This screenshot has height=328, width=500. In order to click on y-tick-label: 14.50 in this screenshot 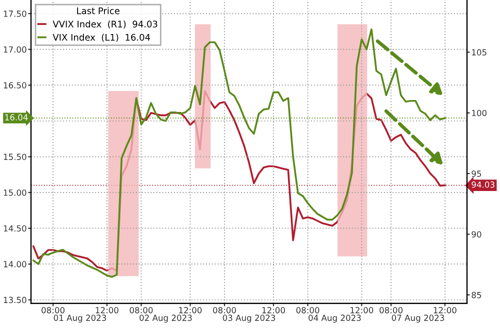, I will do `click(15, 228)`.